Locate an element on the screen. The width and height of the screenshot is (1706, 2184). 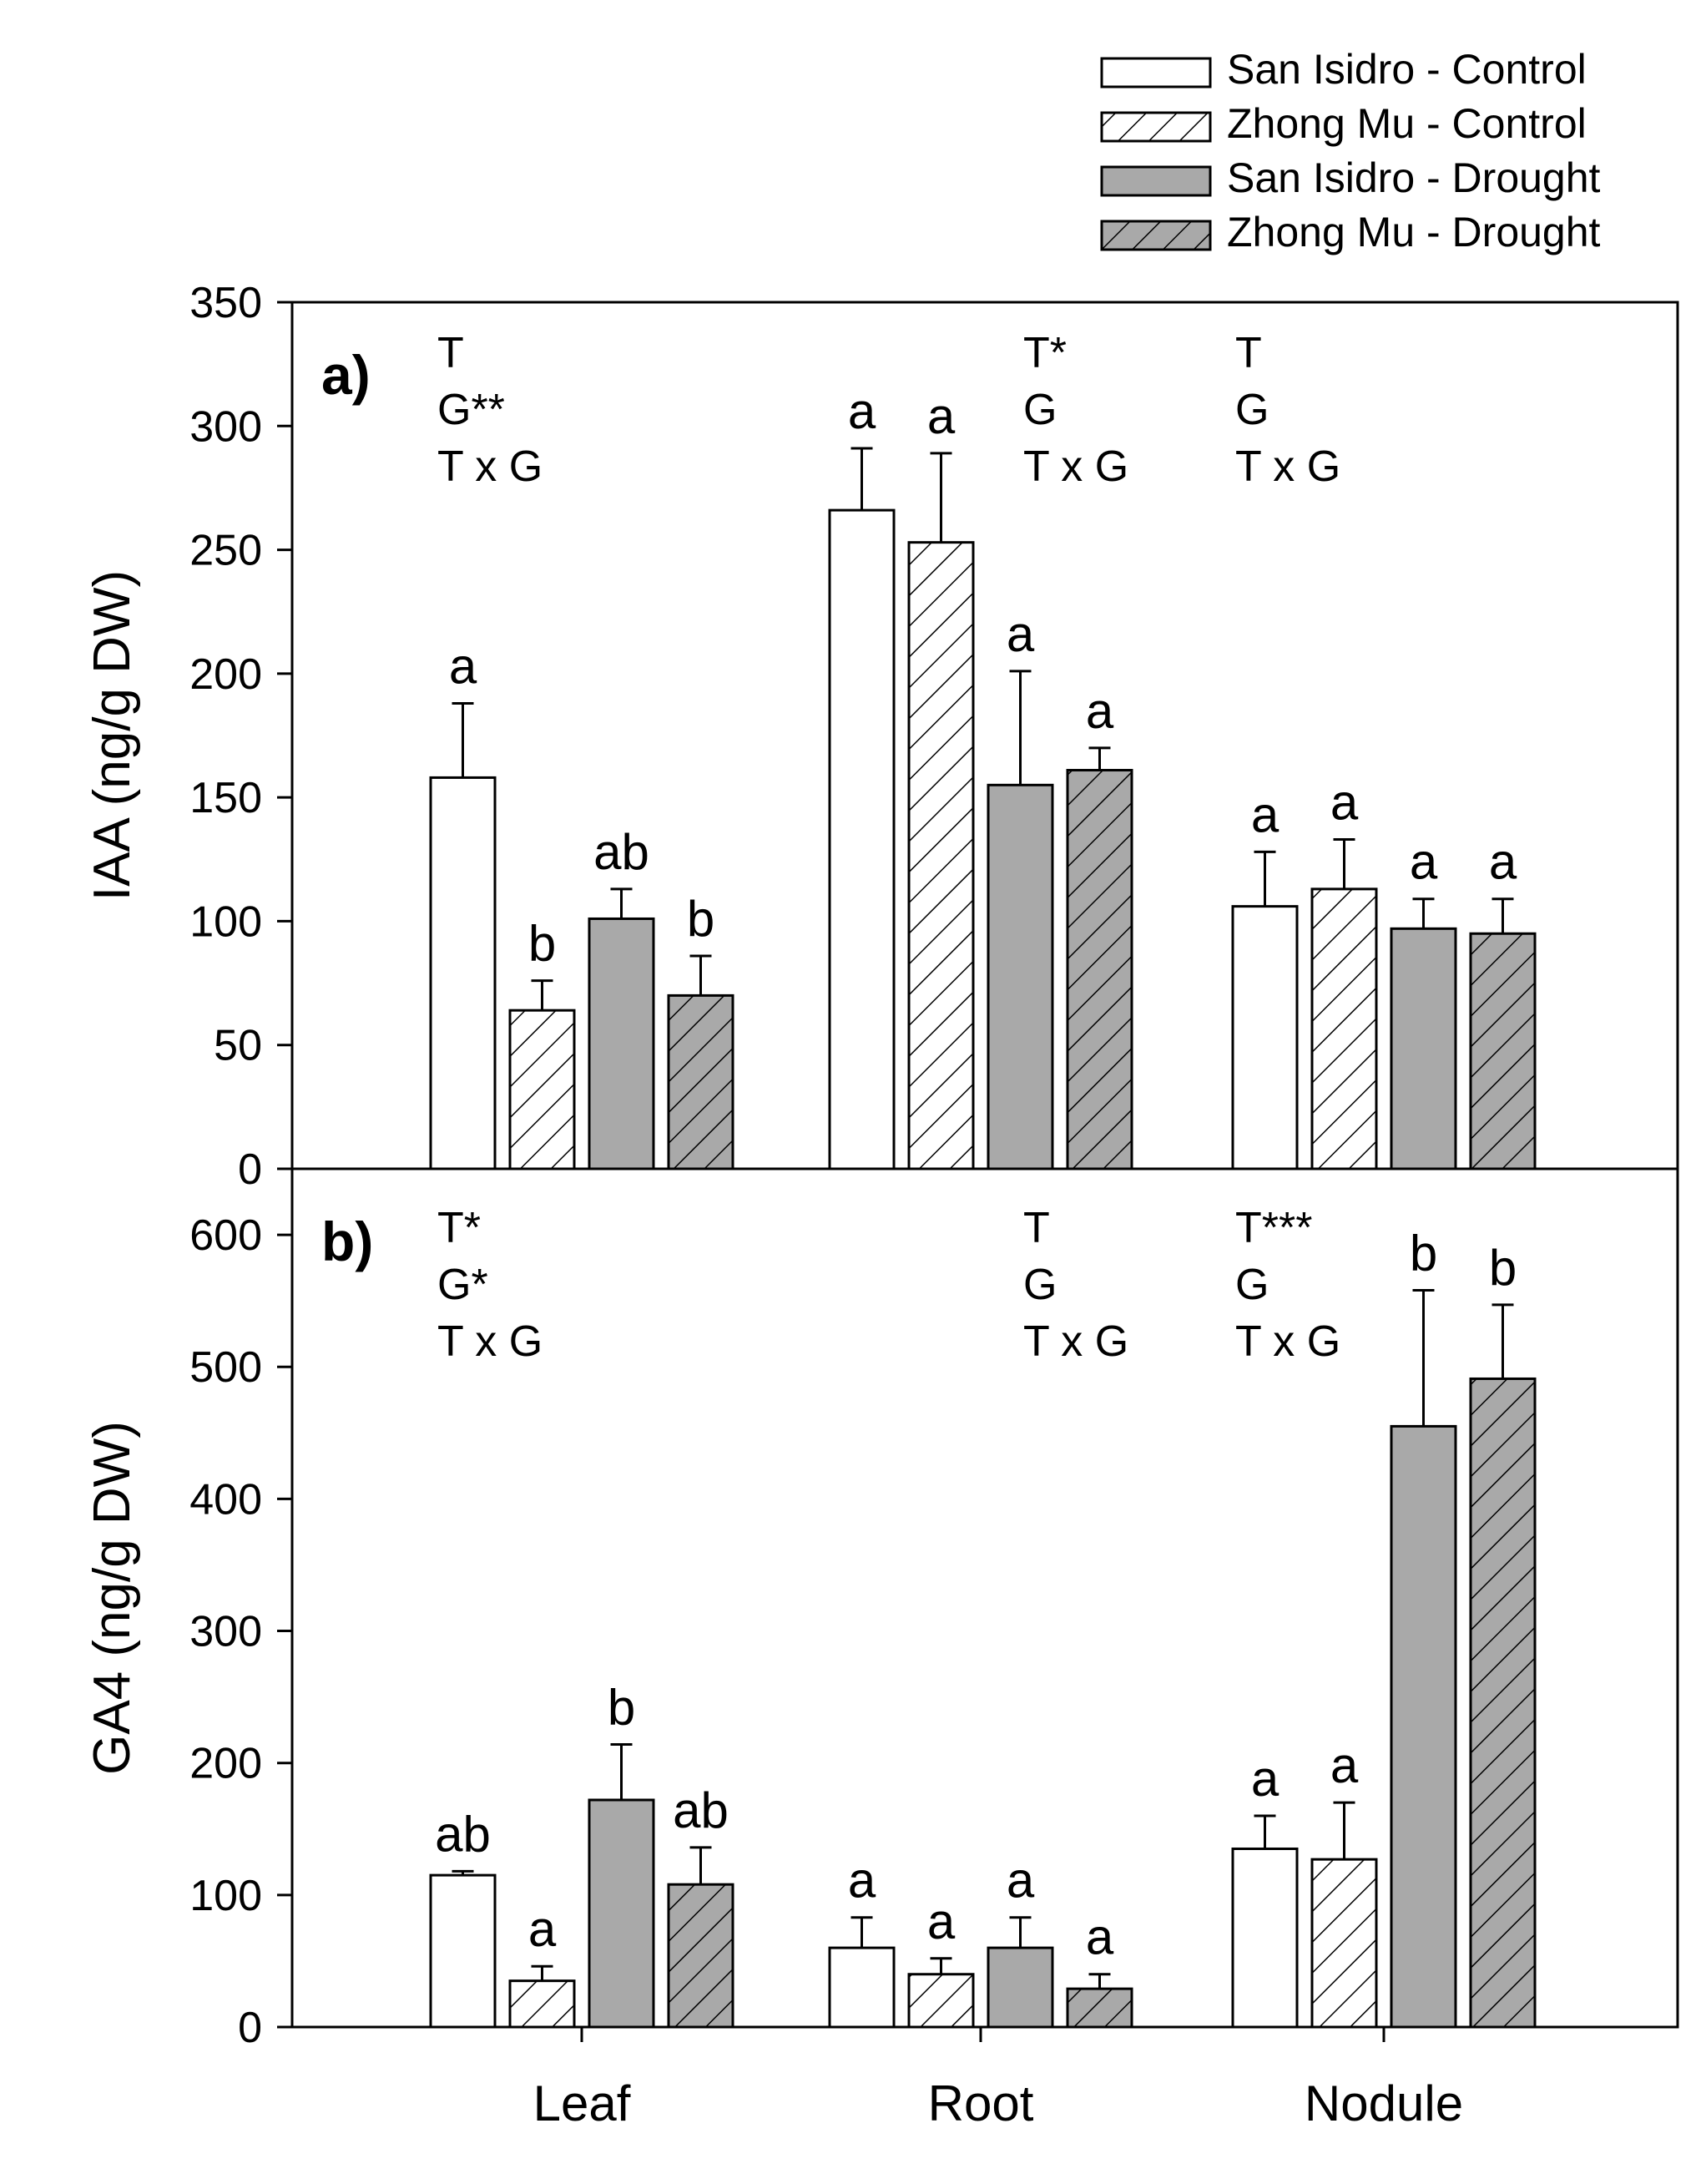
panel-label: b) is located at coordinates (347, 1241).